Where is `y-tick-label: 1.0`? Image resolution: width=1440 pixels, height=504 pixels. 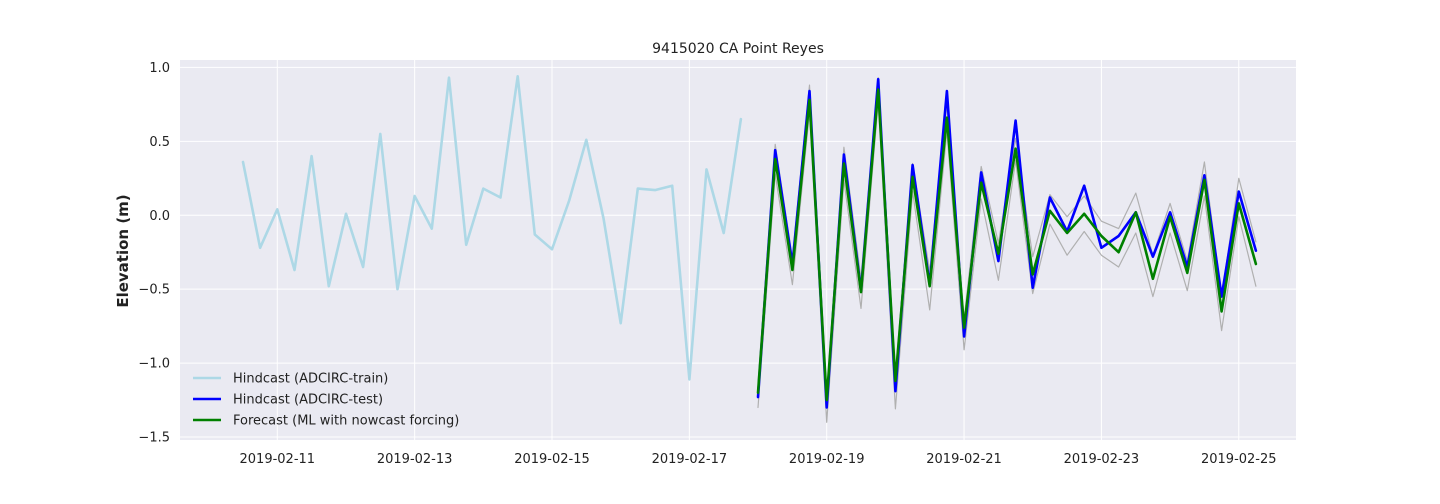 y-tick-label: 1.0 is located at coordinates (159, 68).